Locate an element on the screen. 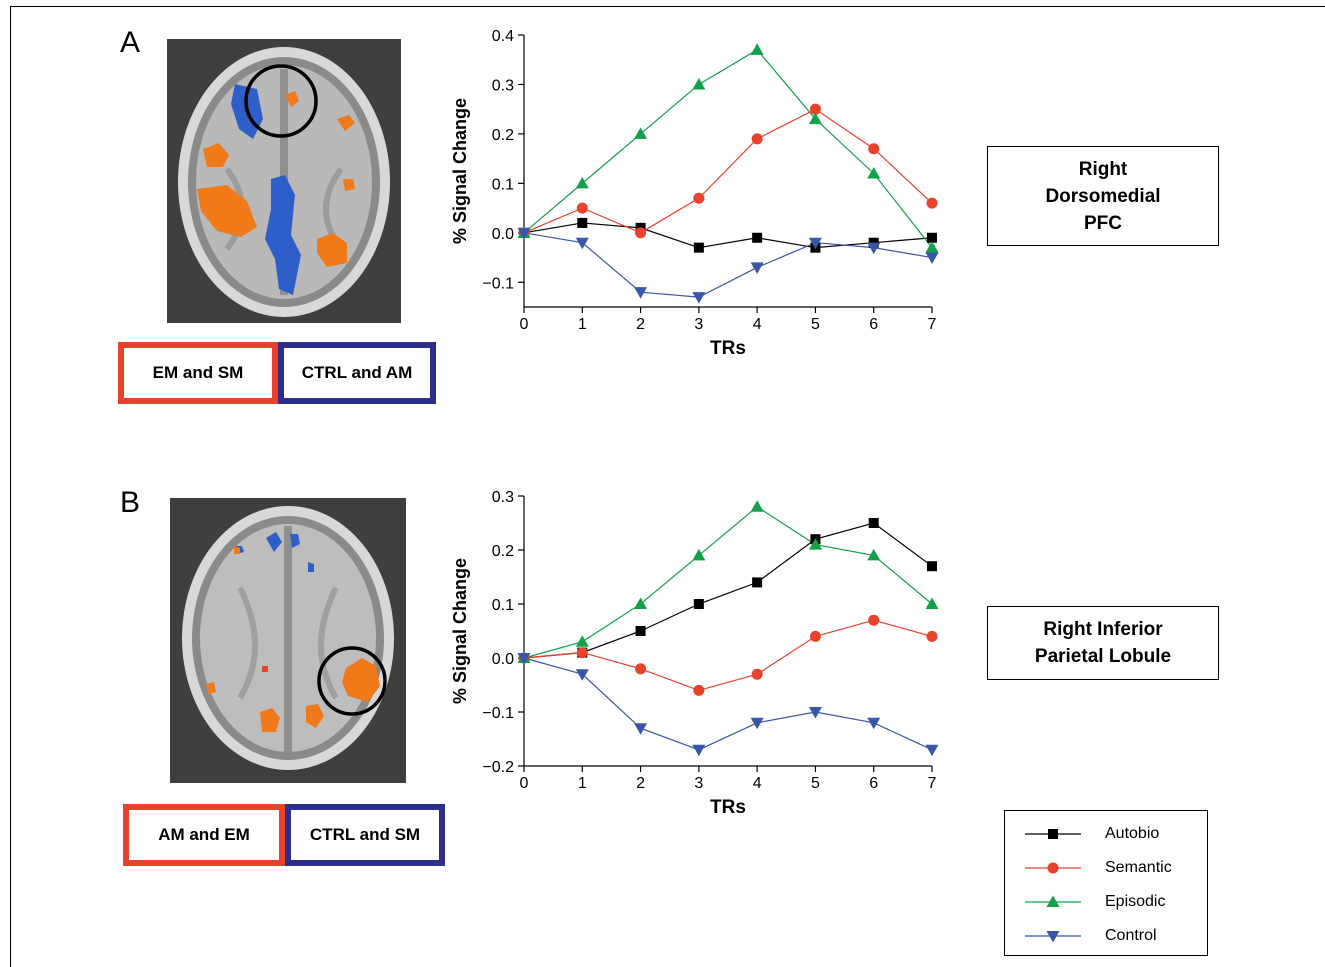 The image size is (1325, 967). legend-am-em: AM and EM is located at coordinates (204, 835).